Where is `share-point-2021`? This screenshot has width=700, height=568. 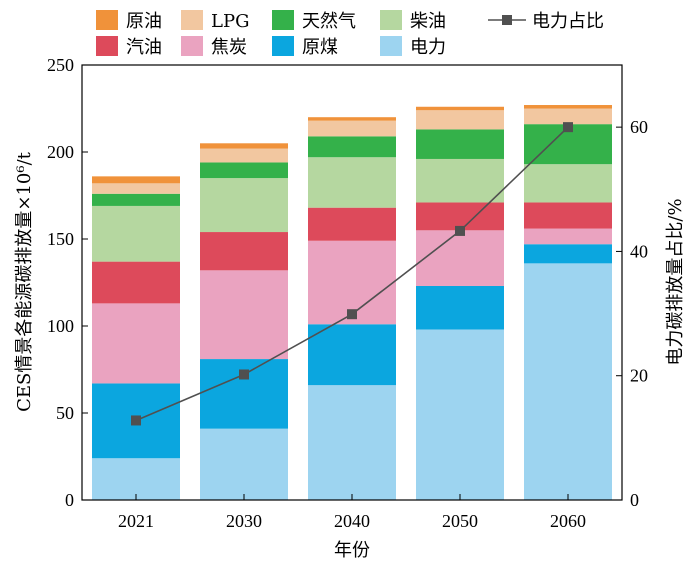 share-point-2021 is located at coordinates (136, 420).